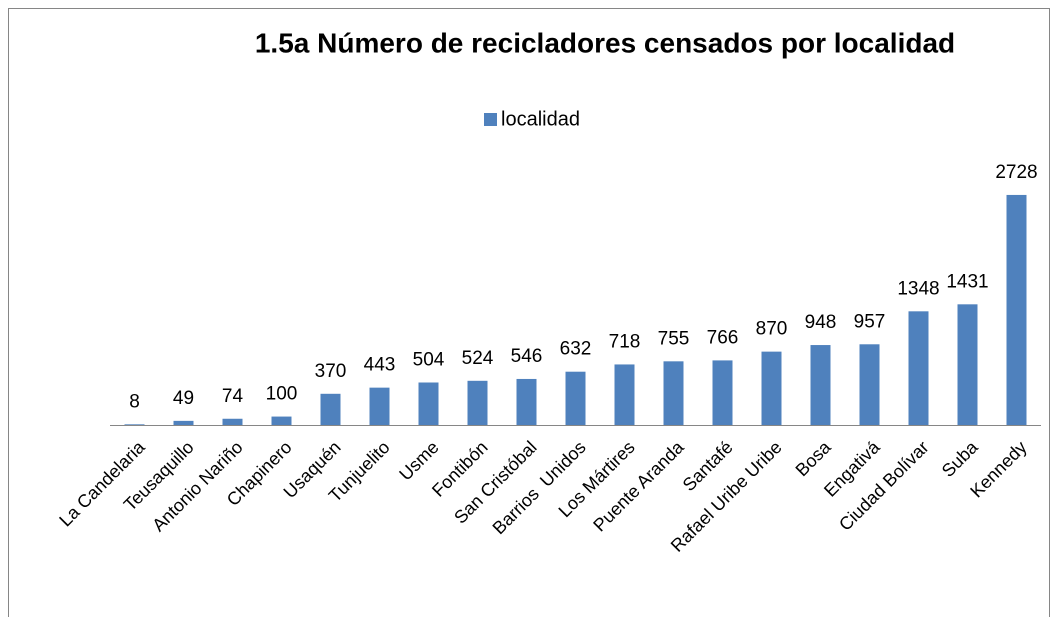  I want to click on data-label: 49, so click(183, 398).